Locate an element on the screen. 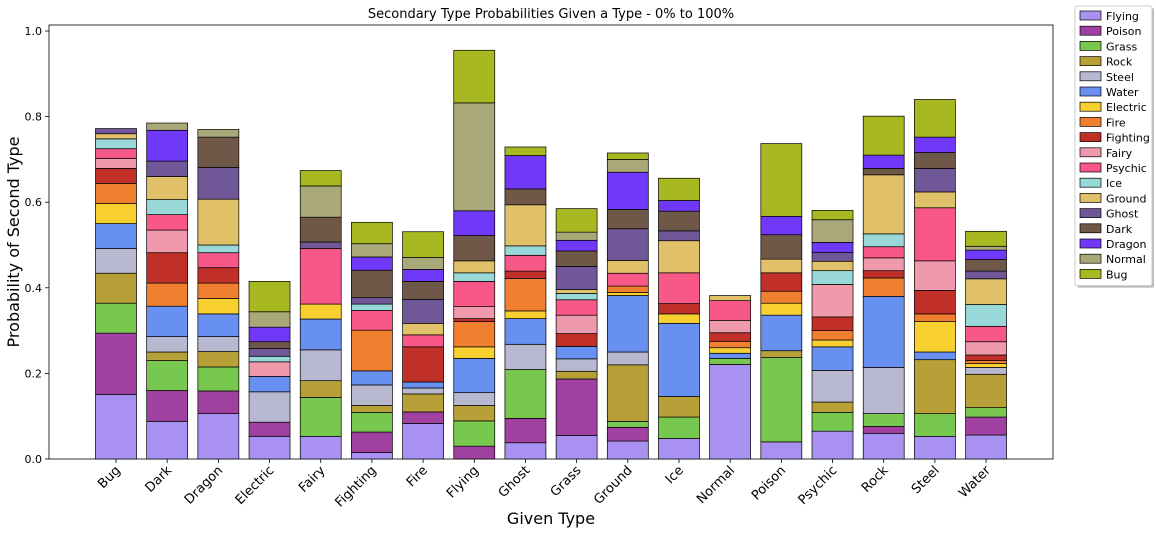 This screenshot has height=535, width=1156. bar-steel-electric is located at coordinates (935, 337).